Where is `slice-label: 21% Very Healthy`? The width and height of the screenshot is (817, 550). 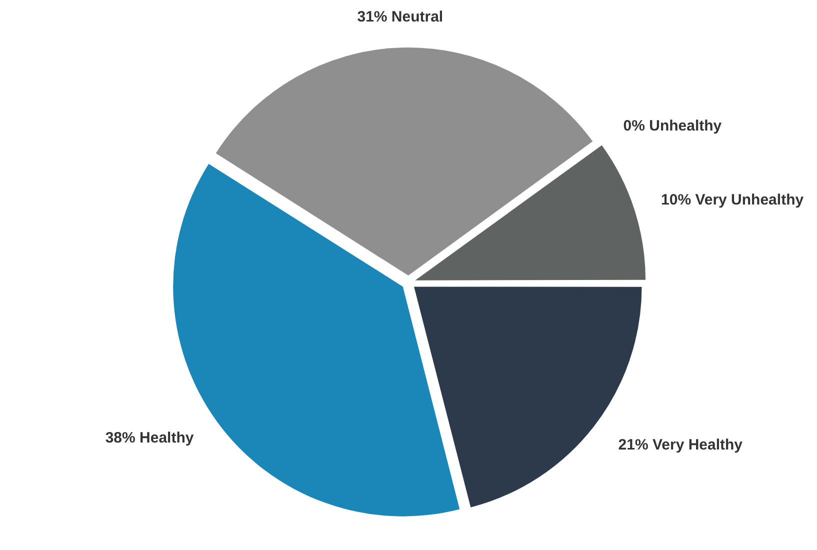
slice-label: 21% Very Healthy is located at coordinates (681, 445).